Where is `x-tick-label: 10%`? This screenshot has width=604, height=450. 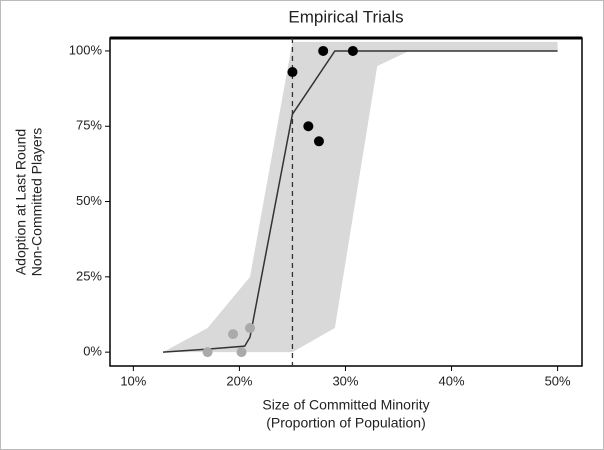
x-tick-label: 10% is located at coordinates (133, 380).